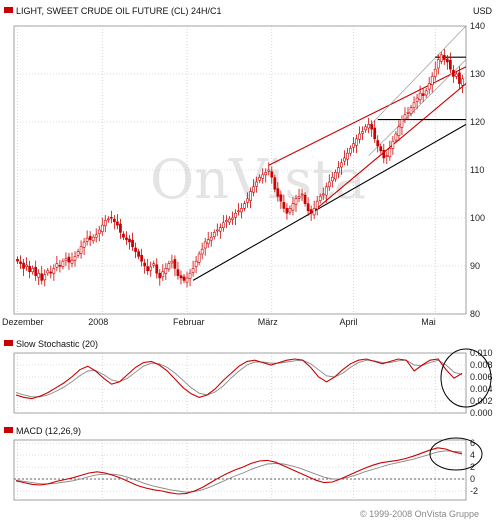 This screenshot has height=521, width=501. Describe the element at coordinates (472, 467) in the screenshot. I see `macd-y-tick-label: 2` at that location.